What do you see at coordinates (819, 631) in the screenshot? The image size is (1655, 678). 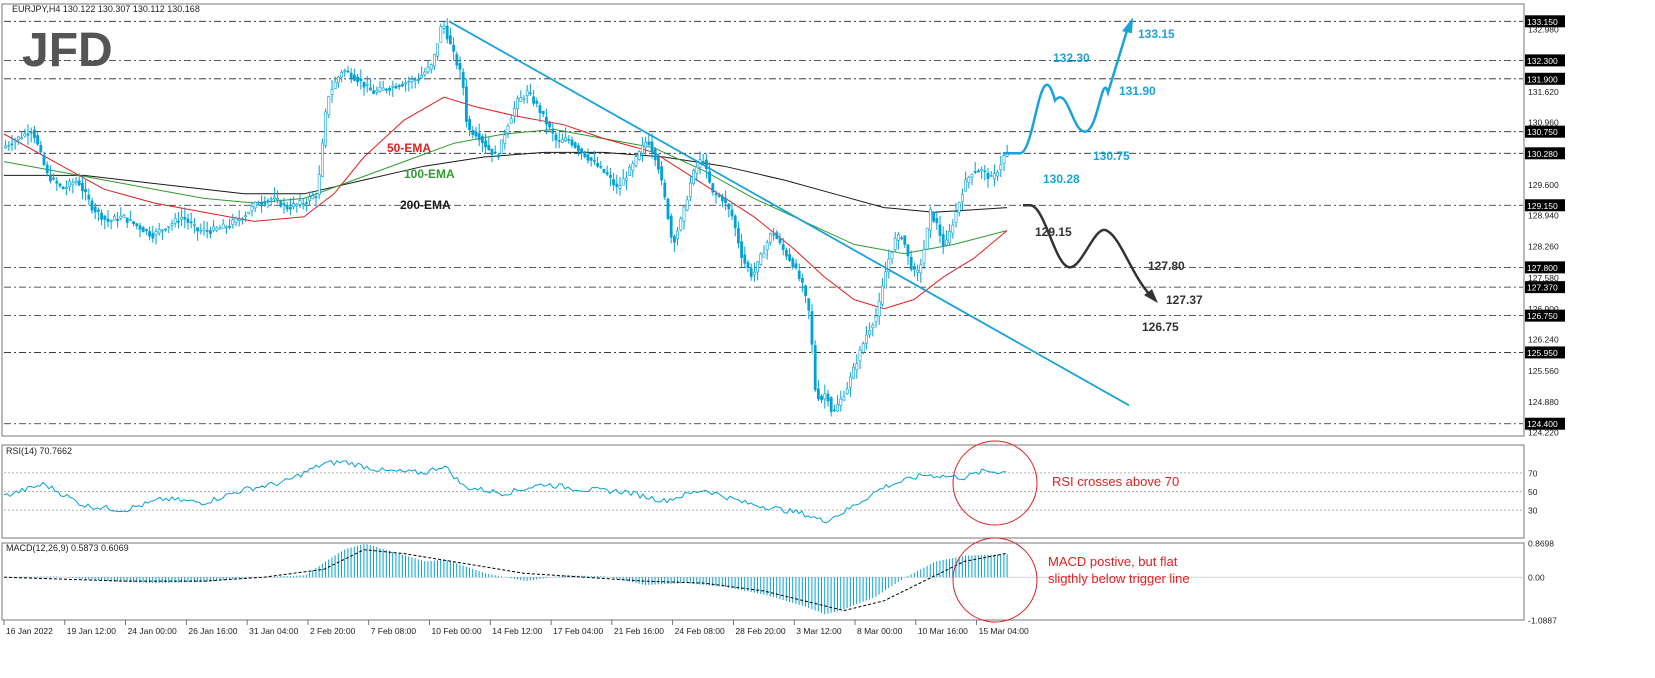 I see `time-tick-label: 3 Mar 12:00` at bounding box center [819, 631].